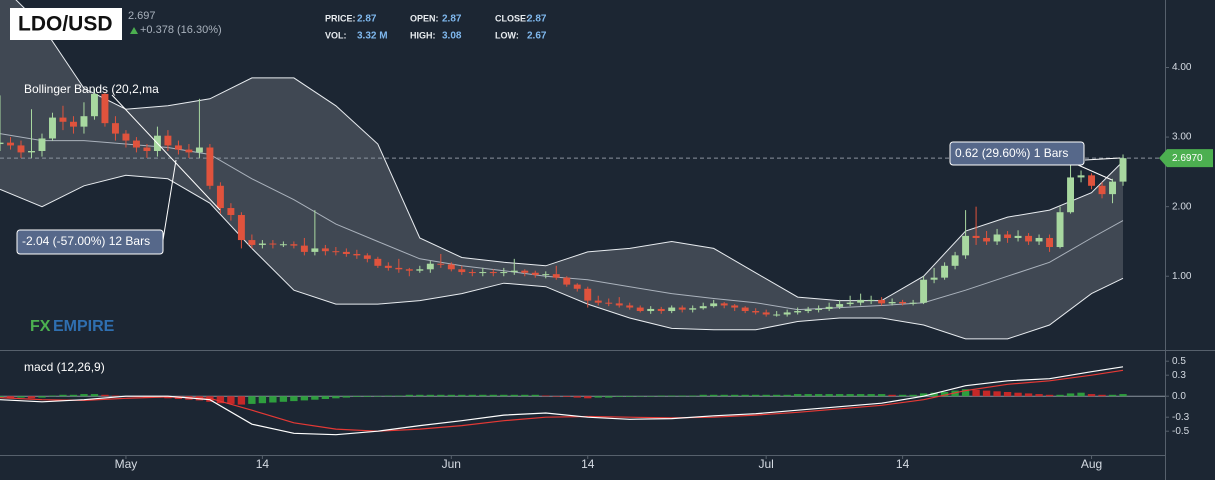 Image resolution: width=1215 pixels, height=480 pixels. What do you see at coordinates (424, 18) in the screenshot?
I see `stat-label: OPEN:` at bounding box center [424, 18].